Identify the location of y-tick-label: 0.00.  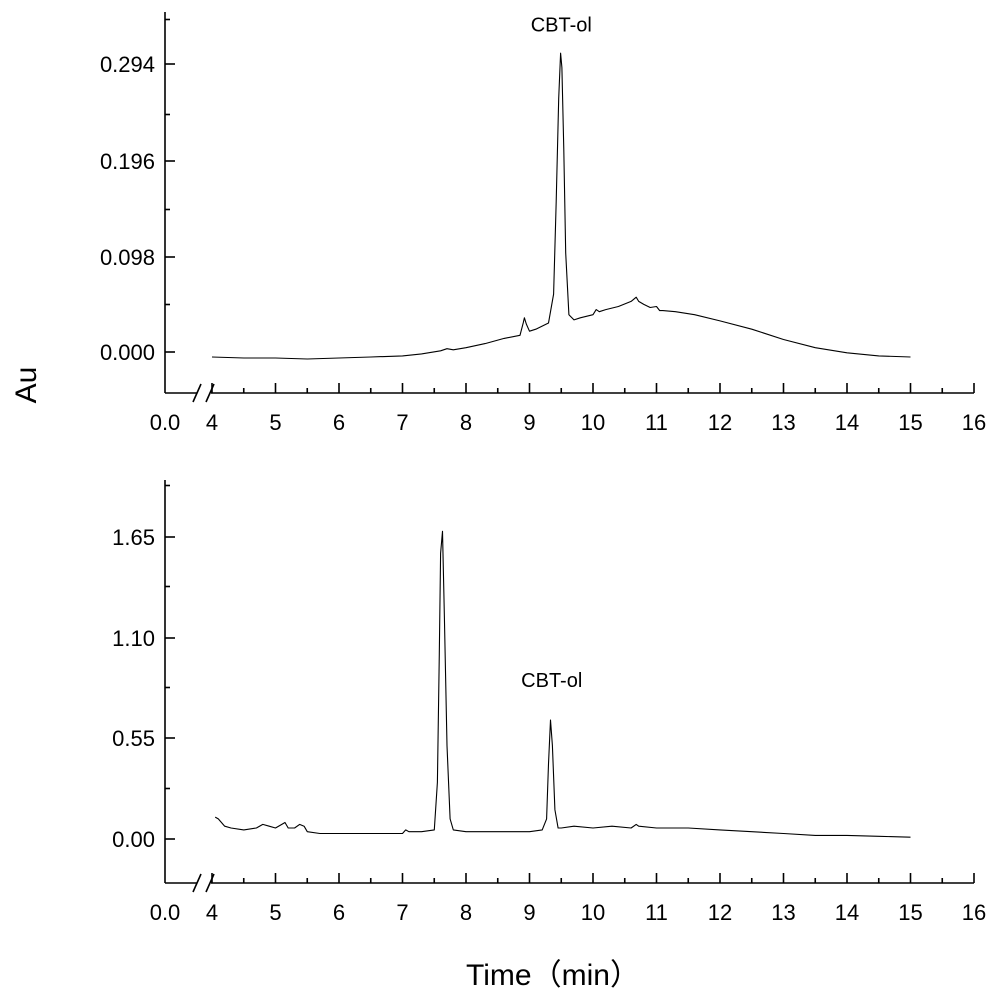
(133, 839).